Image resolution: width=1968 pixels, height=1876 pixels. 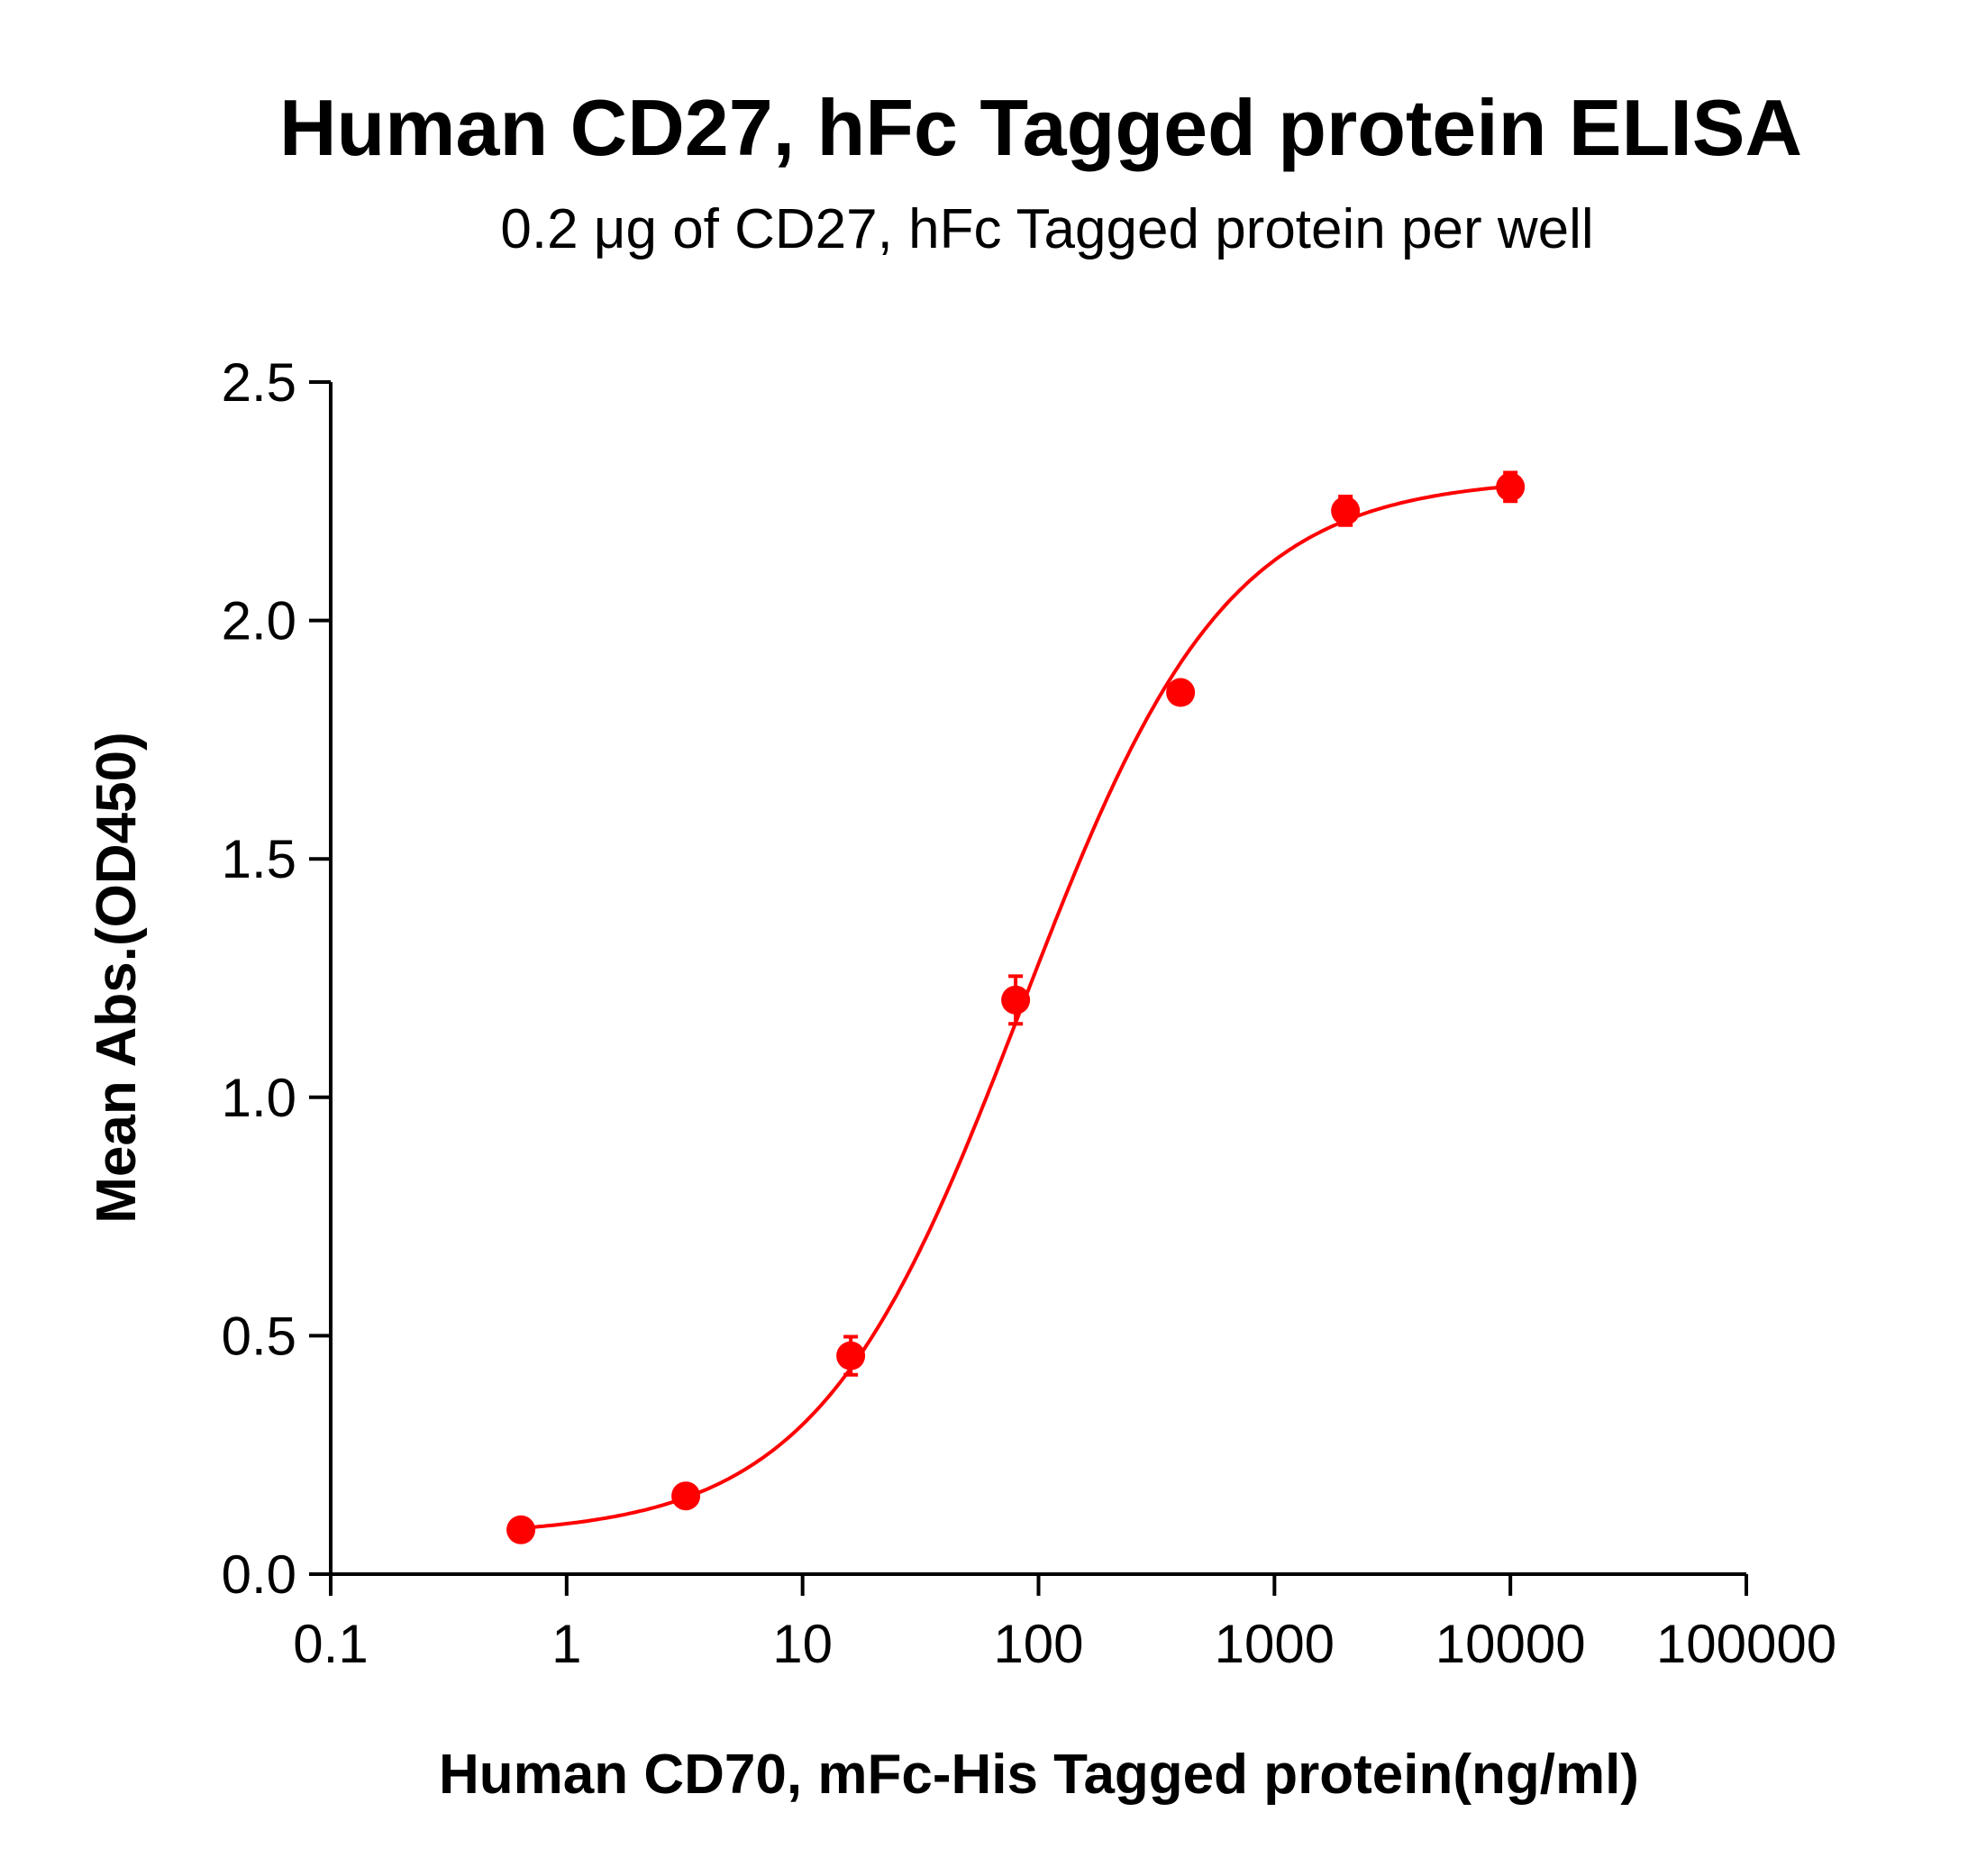 What do you see at coordinates (331, 1644) in the screenshot?
I see `x-tick-label: 0.1` at bounding box center [331, 1644].